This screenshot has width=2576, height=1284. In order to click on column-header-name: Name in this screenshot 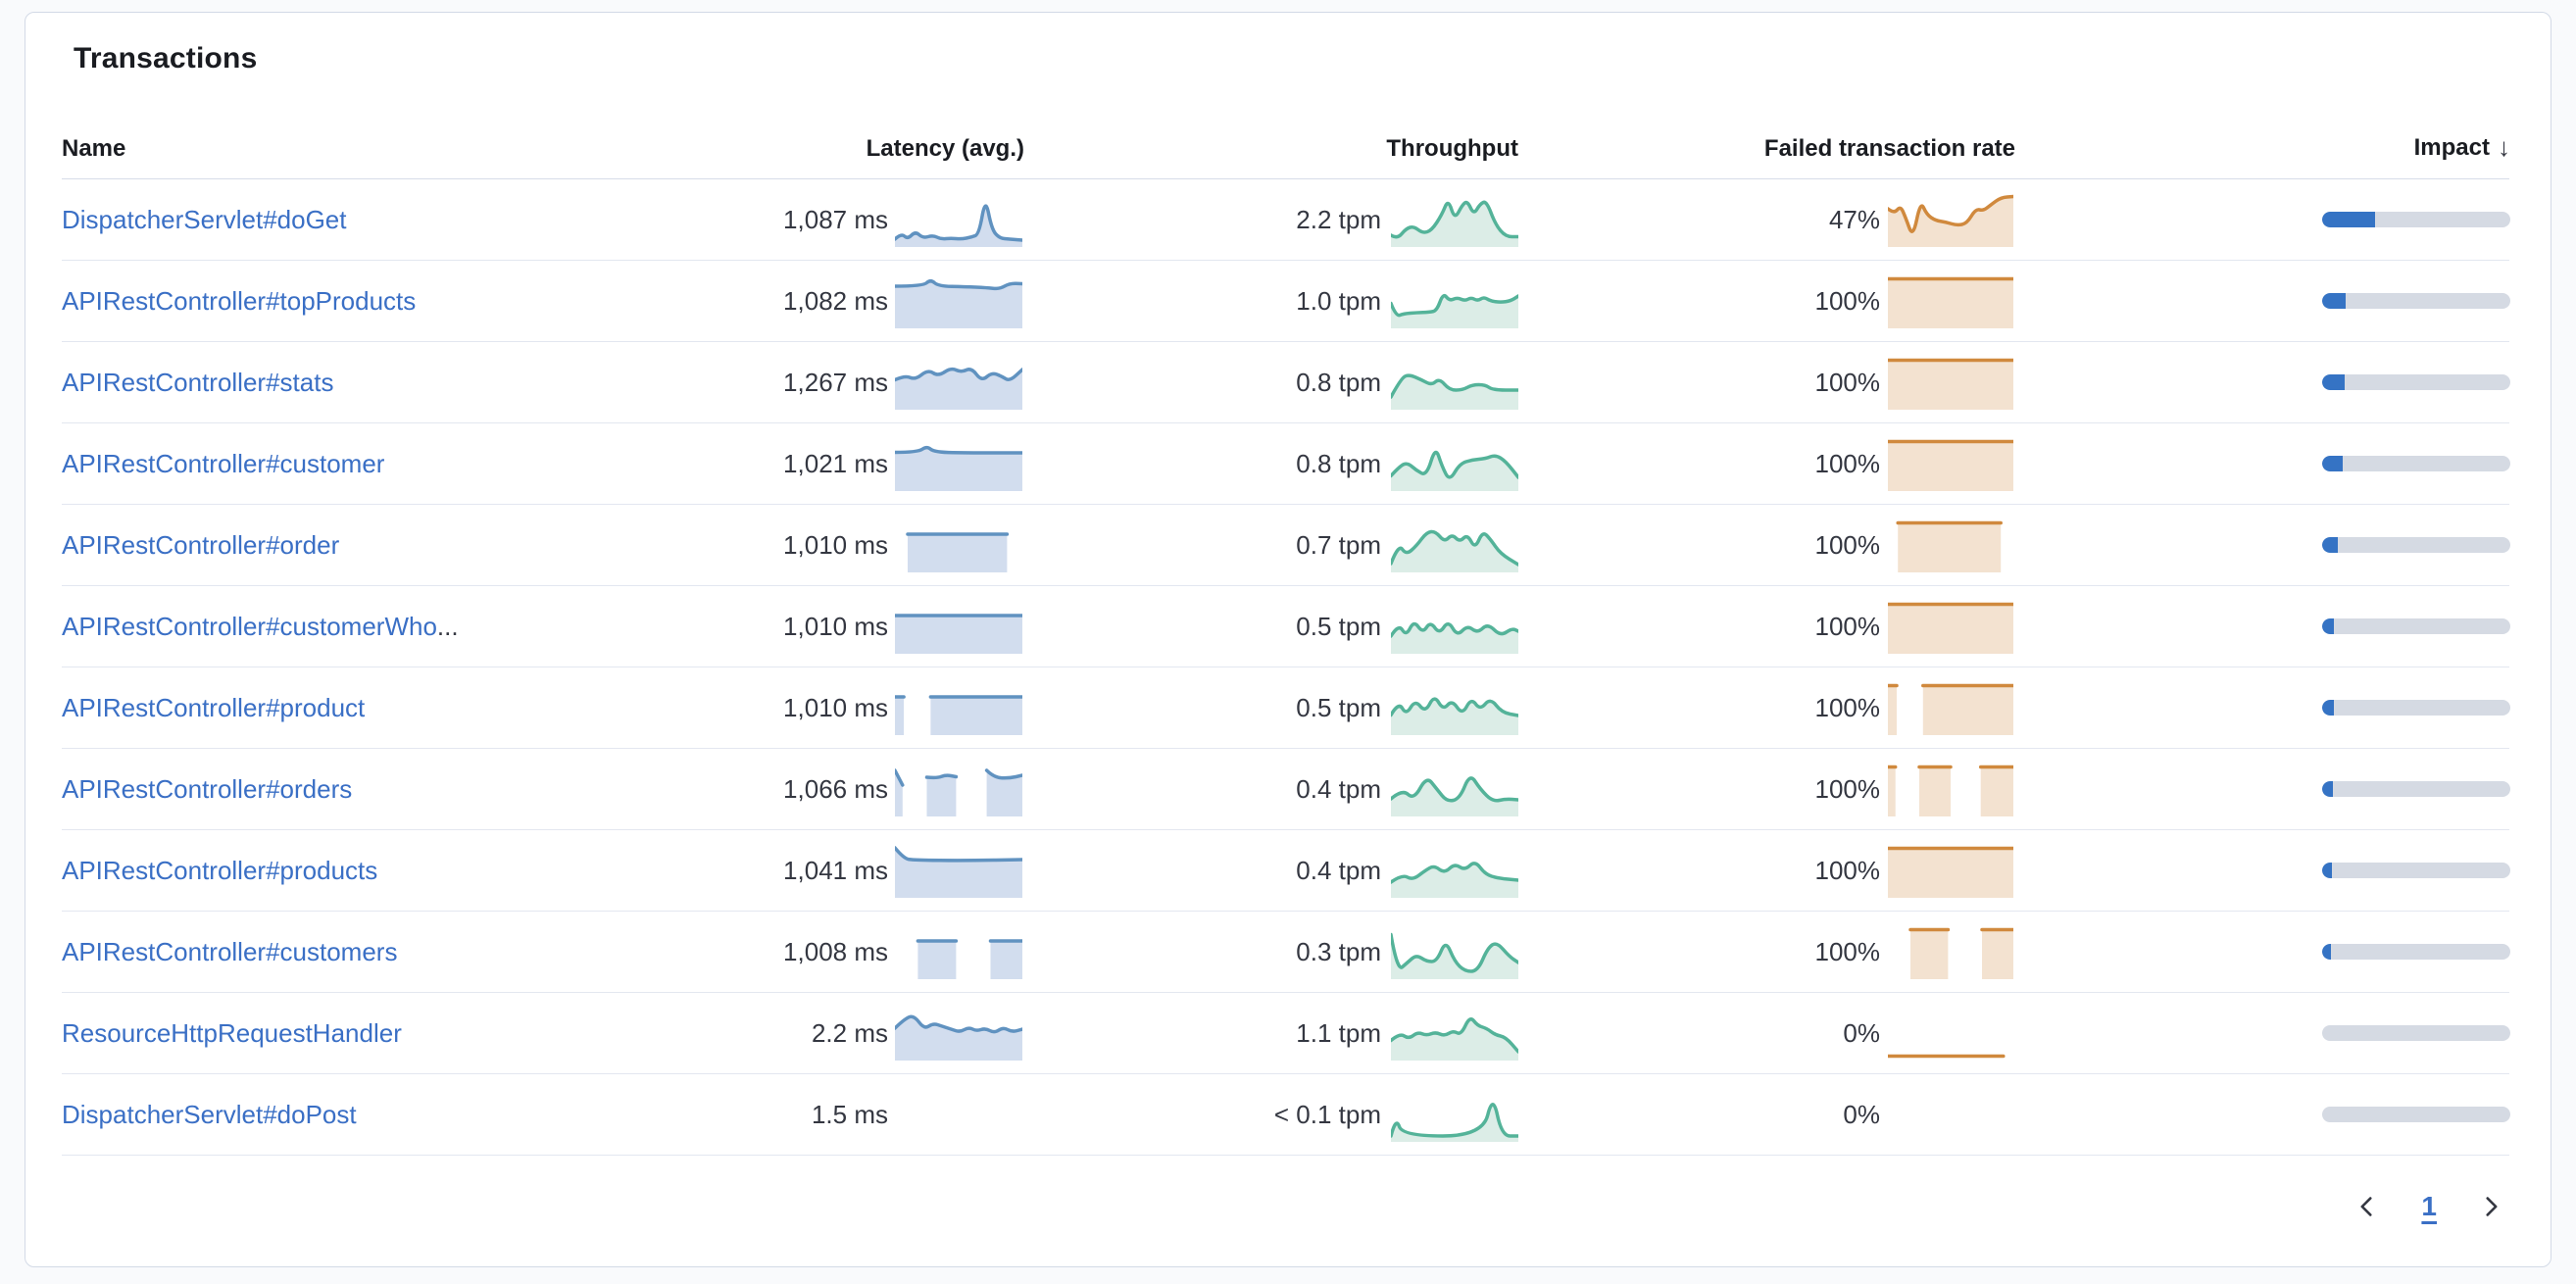, I will do `click(94, 148)`.